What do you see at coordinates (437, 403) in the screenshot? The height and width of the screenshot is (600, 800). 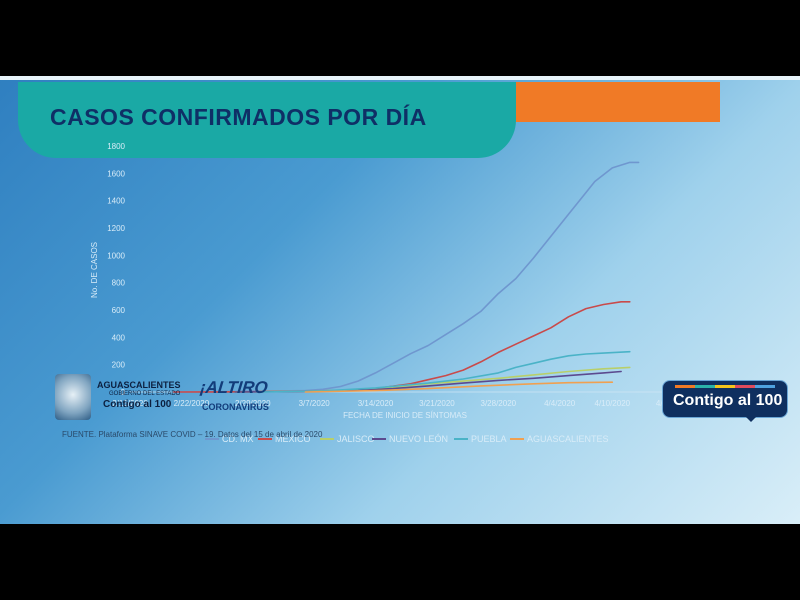 I see `x-tick-label: 3/21/2020` at bounding box center [437, 403].